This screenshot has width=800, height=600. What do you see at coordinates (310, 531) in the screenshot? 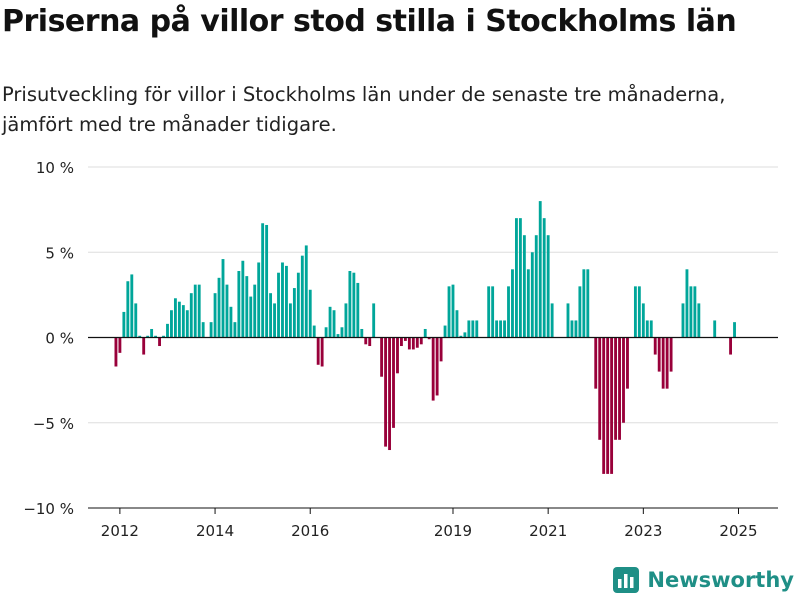
I see `x-tick-label: 2016` at bounding box center [310, 531].